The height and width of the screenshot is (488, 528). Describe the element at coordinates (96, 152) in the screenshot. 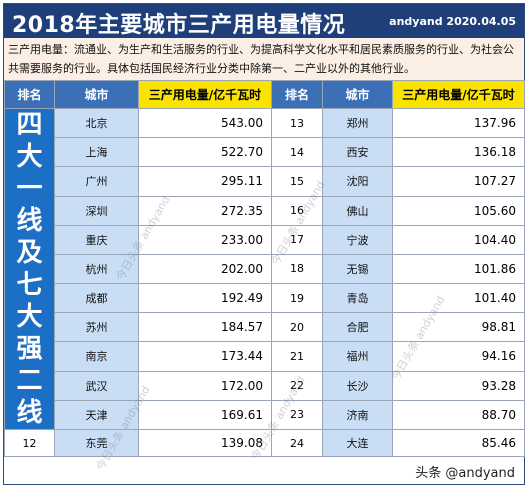

I see `city-cell: 上海` at that location.